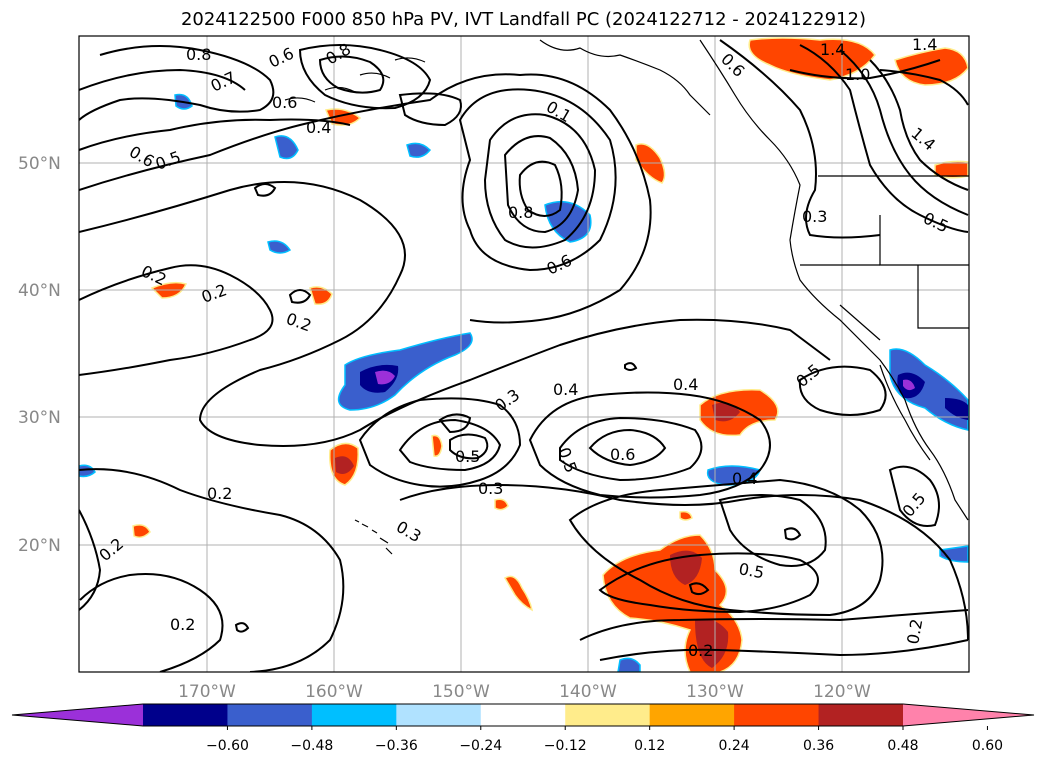  Describe the element at coordinates (39, 546) in the screenshot. I see `latitude-label: 20°N` at that location.